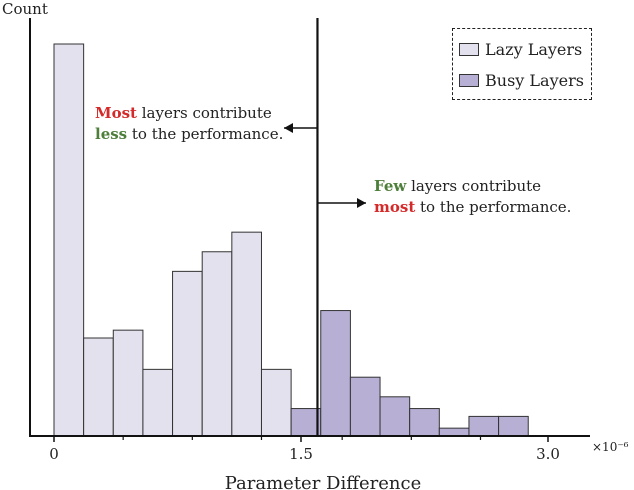  Describe the element at coordinates (522, 64) in the screenshot. I see `legend: Lazy Layers Busy Layers` at that location.